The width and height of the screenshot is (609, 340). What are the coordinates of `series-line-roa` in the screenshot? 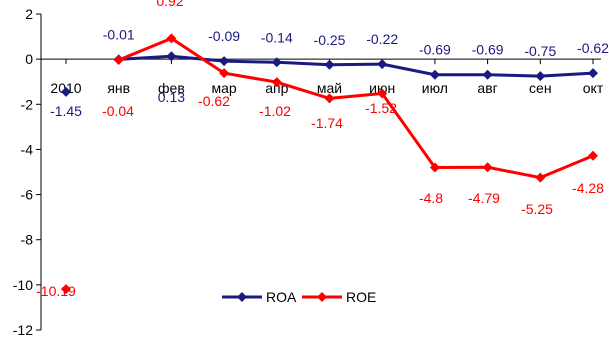 It's located at (356, 66).